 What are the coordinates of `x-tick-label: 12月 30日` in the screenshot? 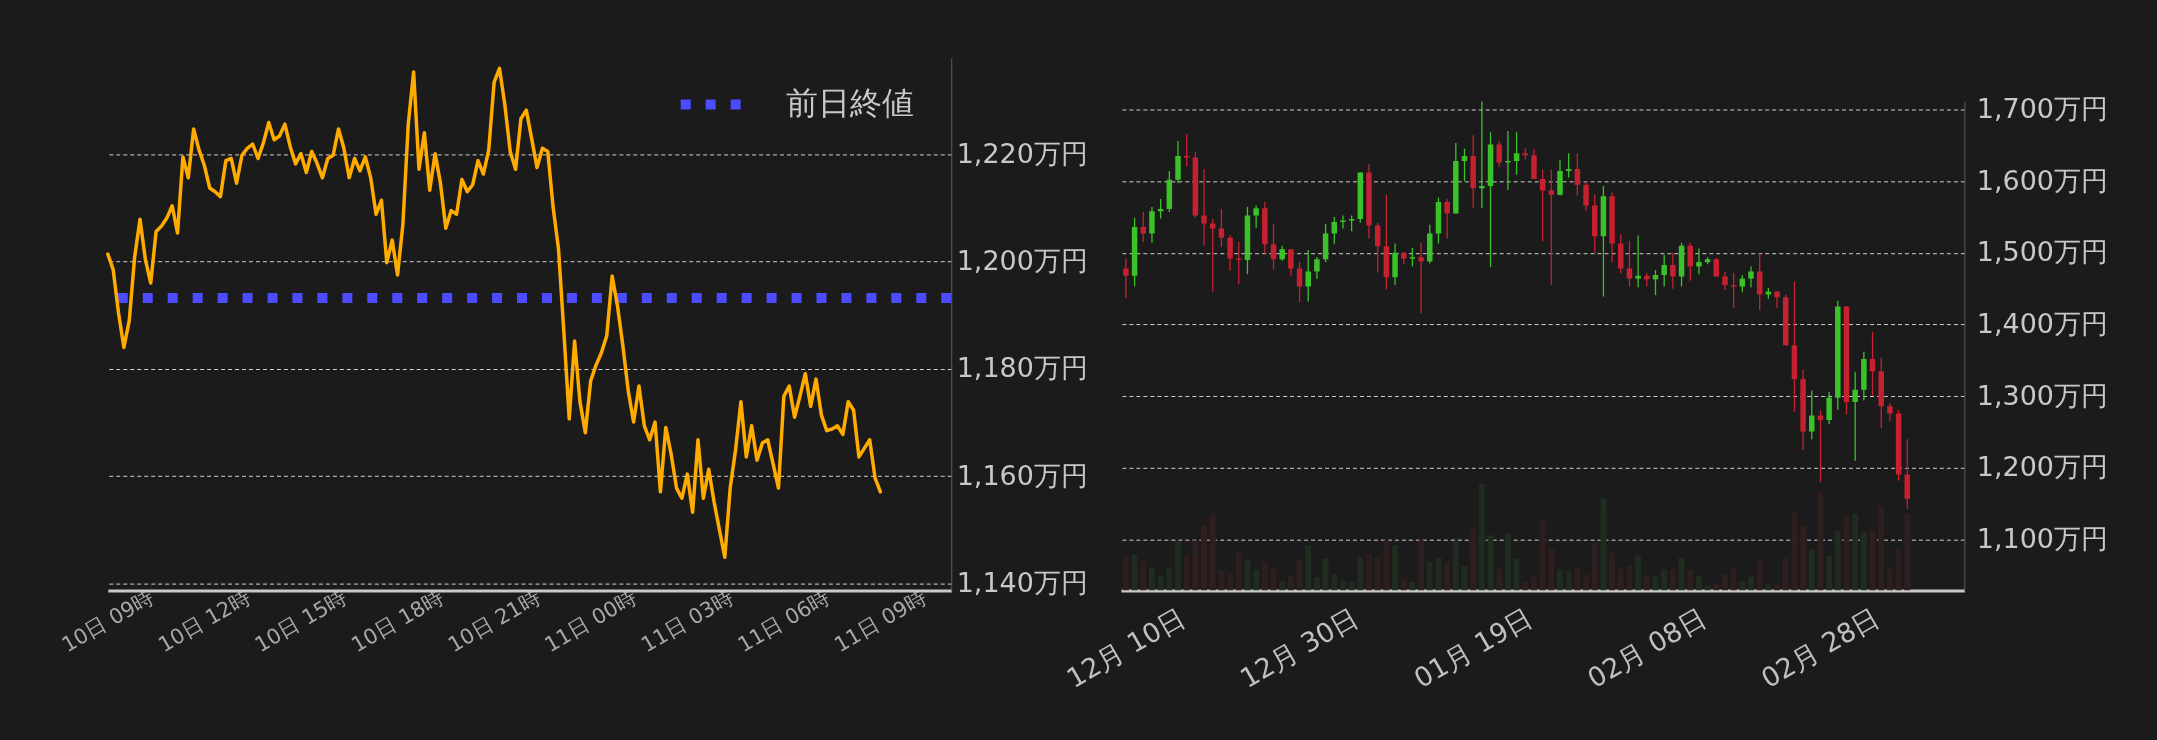 It's located at (1299, 647).